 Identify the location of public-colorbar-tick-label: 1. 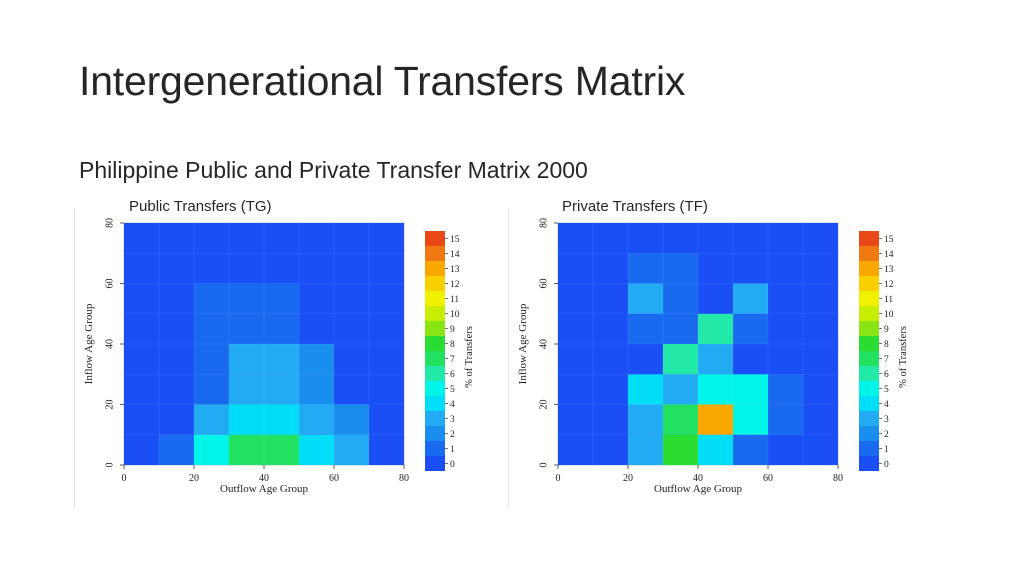
(452, 450).